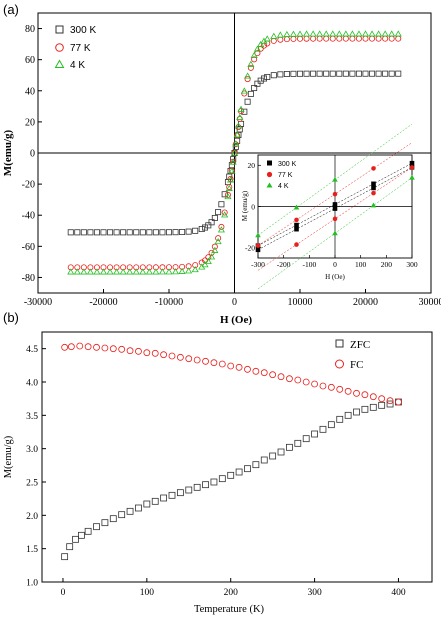 The height and width of the screenshot is (620, 441). What do you see at coordinates (229, 609) in the screenshot?
I see `panel-b-xlabel: Temperature (K)` at bounding box center [229, 609].